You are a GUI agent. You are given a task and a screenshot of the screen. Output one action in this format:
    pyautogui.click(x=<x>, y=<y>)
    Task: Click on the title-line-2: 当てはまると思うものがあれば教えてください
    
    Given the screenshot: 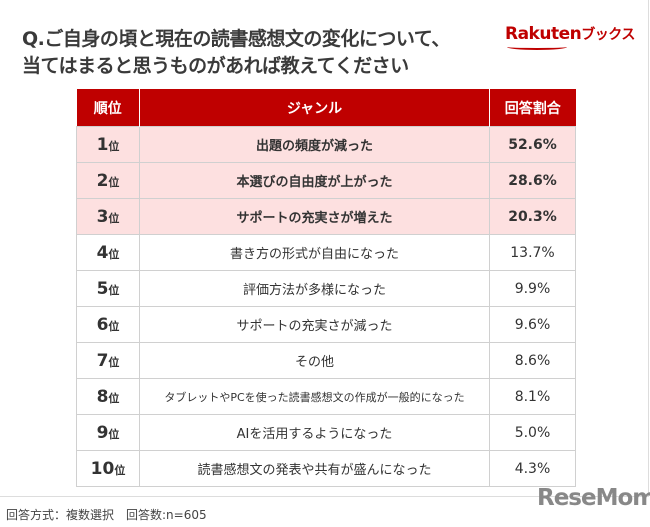 What is the action you would take?
    pyautogui.click(x=215, y=66)
    